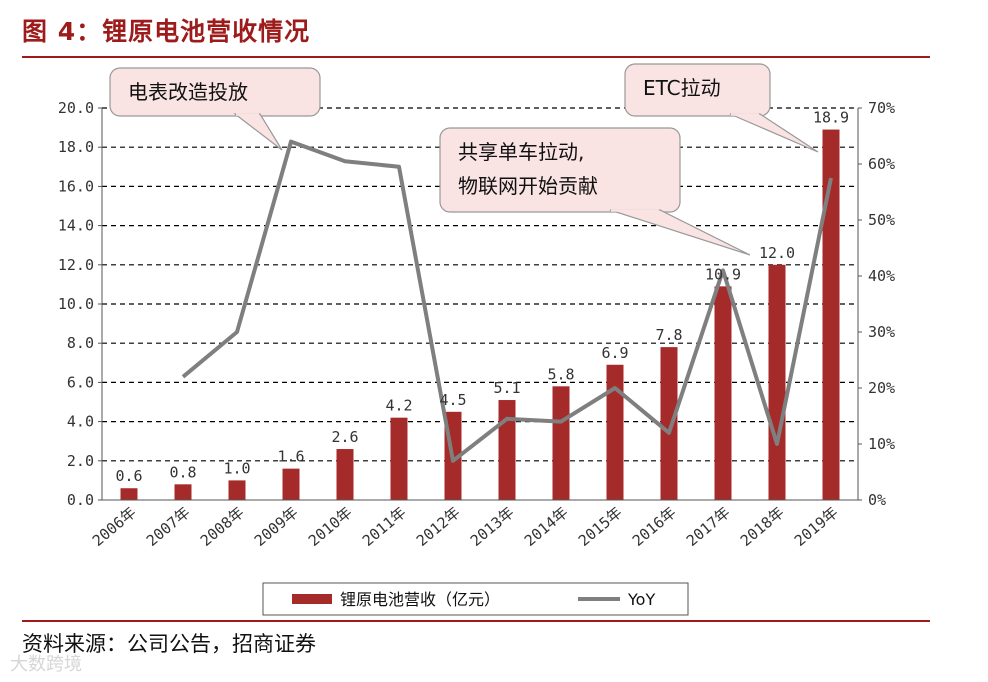 This screenshot has width=988, height=682. I want to click on y-left-tick-label: 0.0, so click(80, 500).